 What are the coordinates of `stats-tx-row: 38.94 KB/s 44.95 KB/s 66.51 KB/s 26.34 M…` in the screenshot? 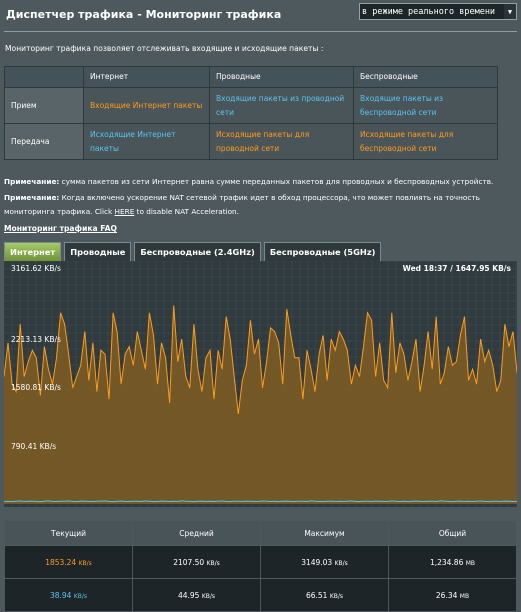 It's located at (260, 595).